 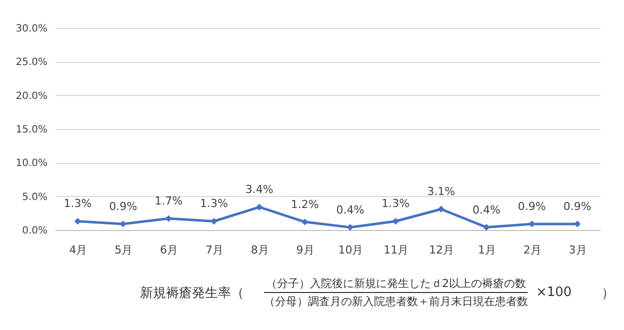 What do you see at coordinates (441, 250) in the screenshot?
I see `x-tick-label: 12月` at bounding box center [441, 250].